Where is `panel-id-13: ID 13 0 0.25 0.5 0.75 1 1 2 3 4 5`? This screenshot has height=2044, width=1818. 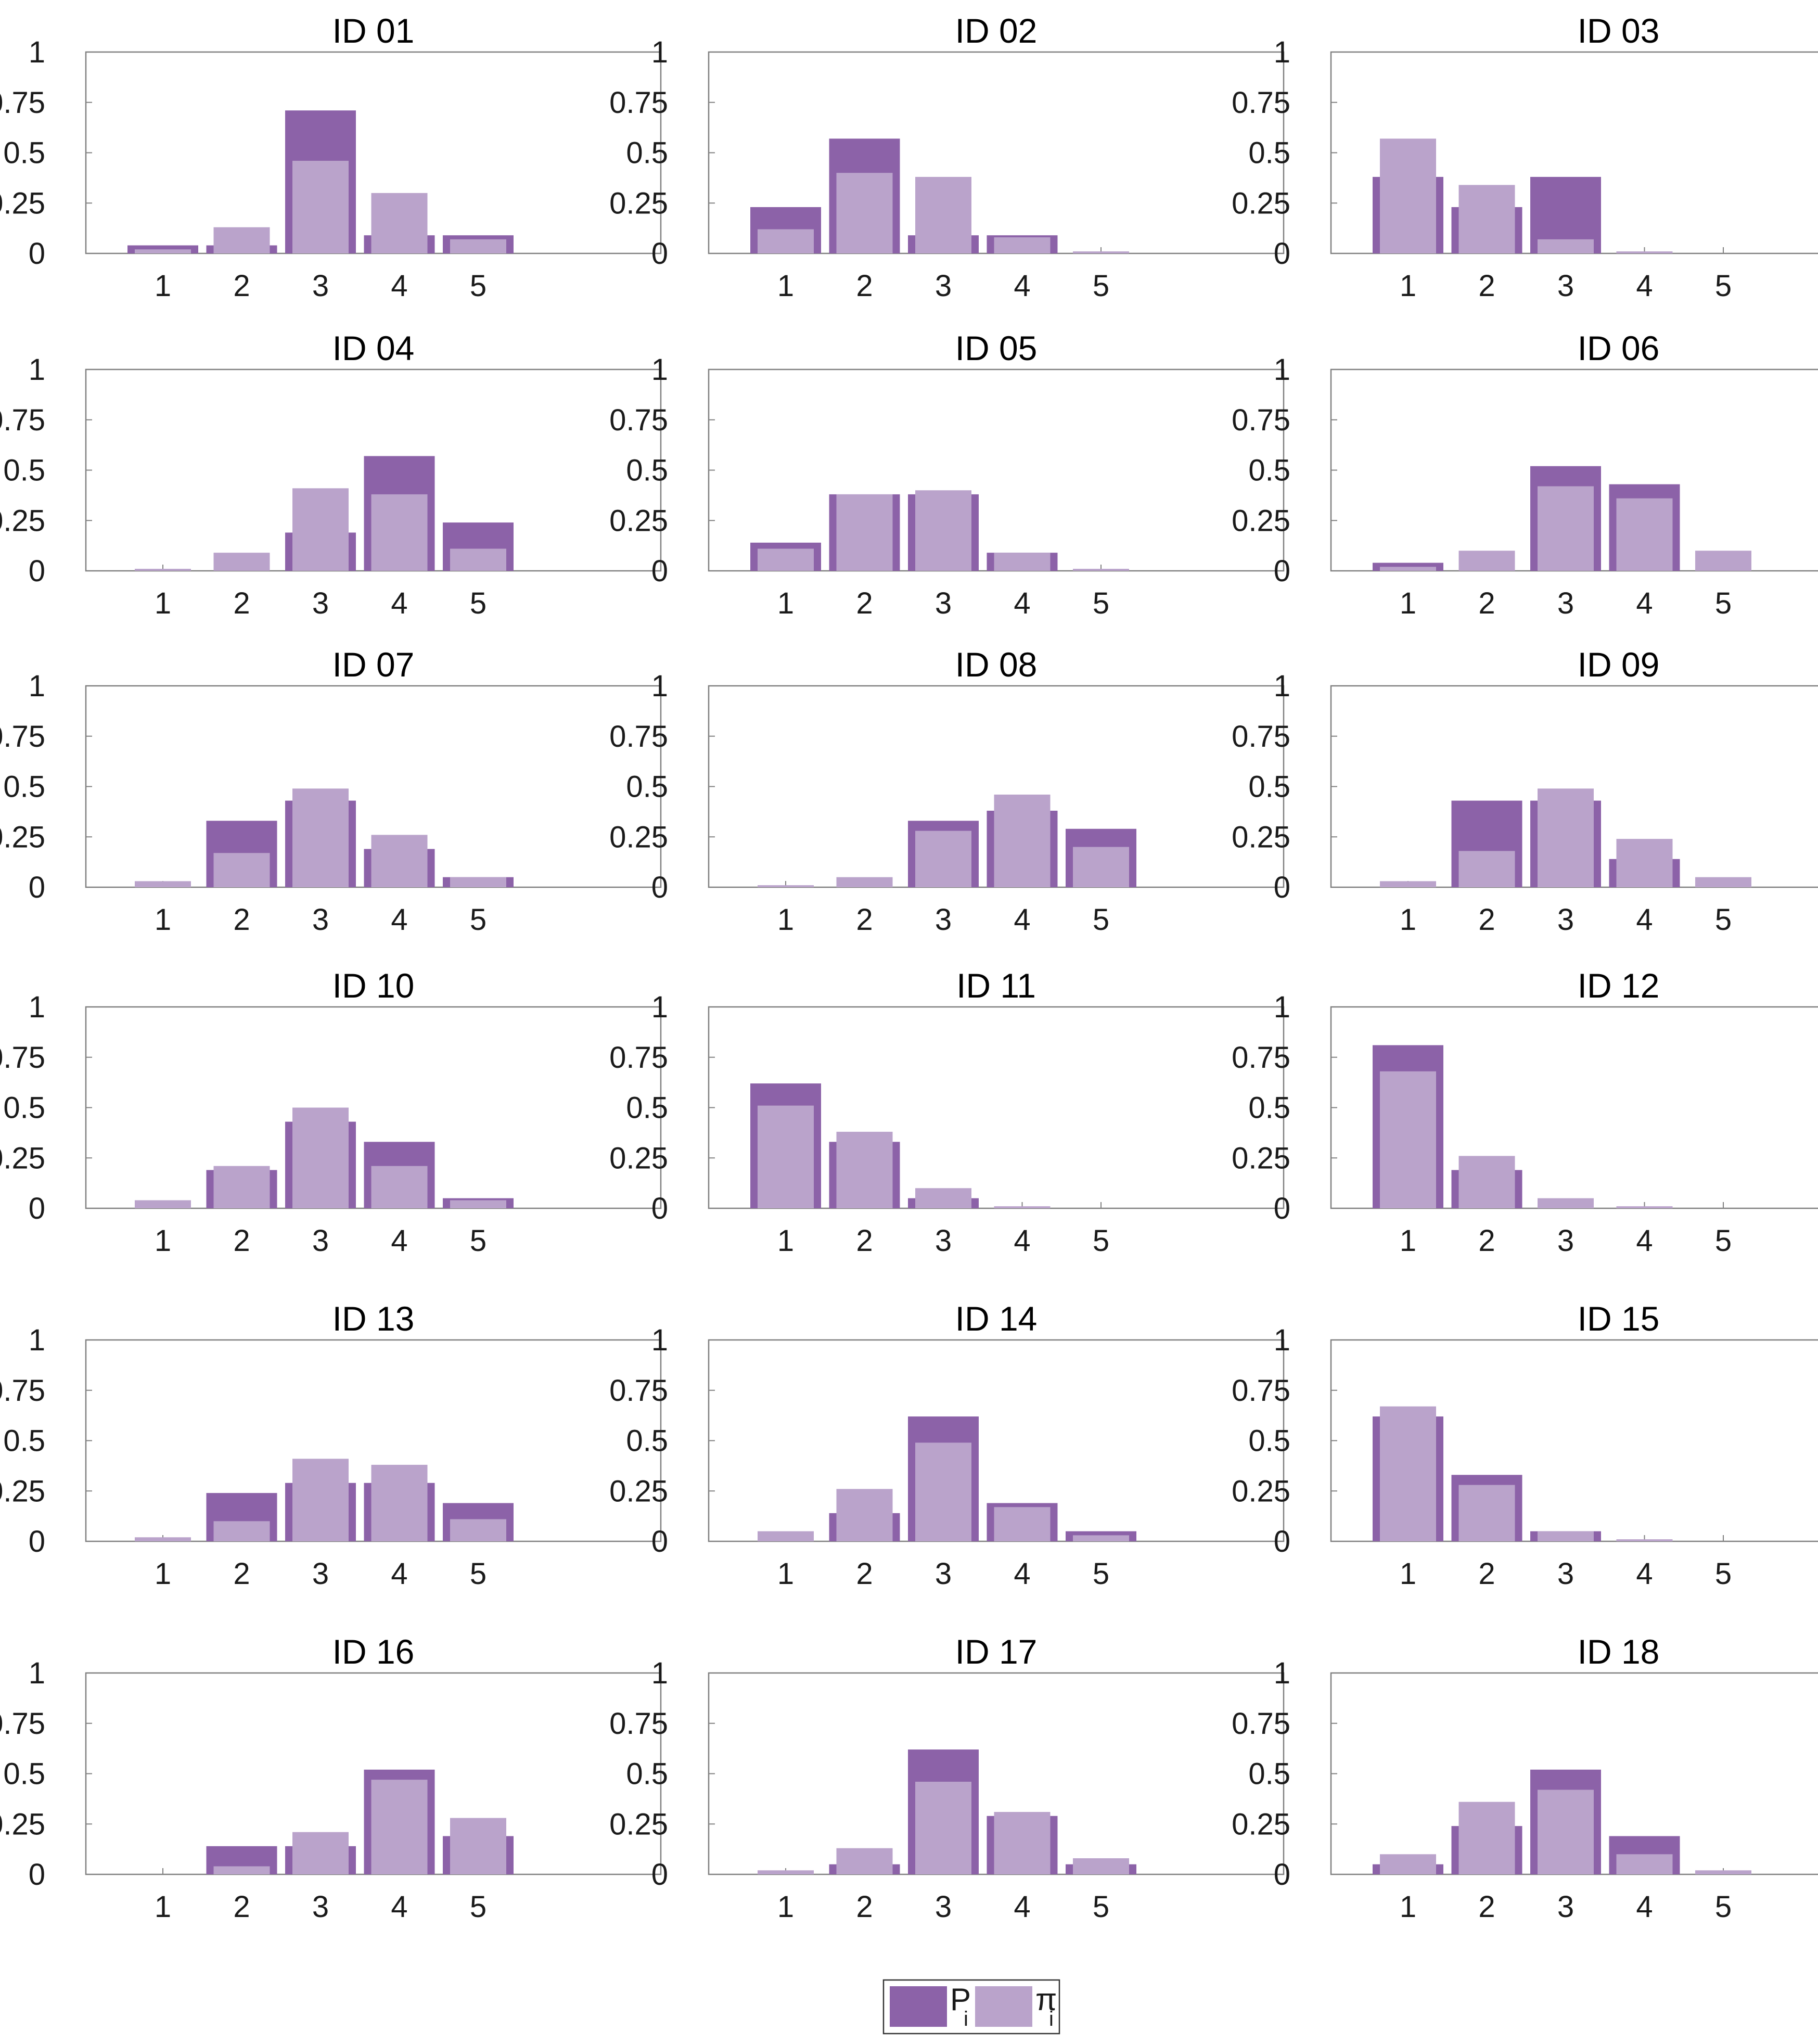
panel-id-13: ID 13 0 0.25 0.5 0.75 1 1 2 3 4 5 is located at coordinates (331, 1445).